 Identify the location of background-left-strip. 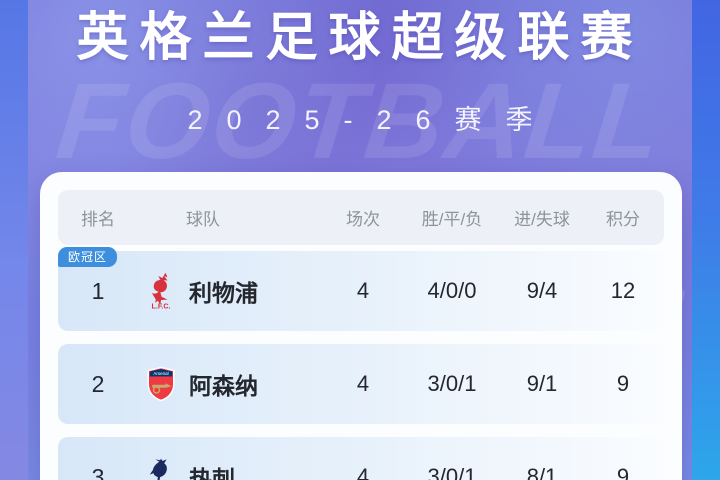
(14, 240).